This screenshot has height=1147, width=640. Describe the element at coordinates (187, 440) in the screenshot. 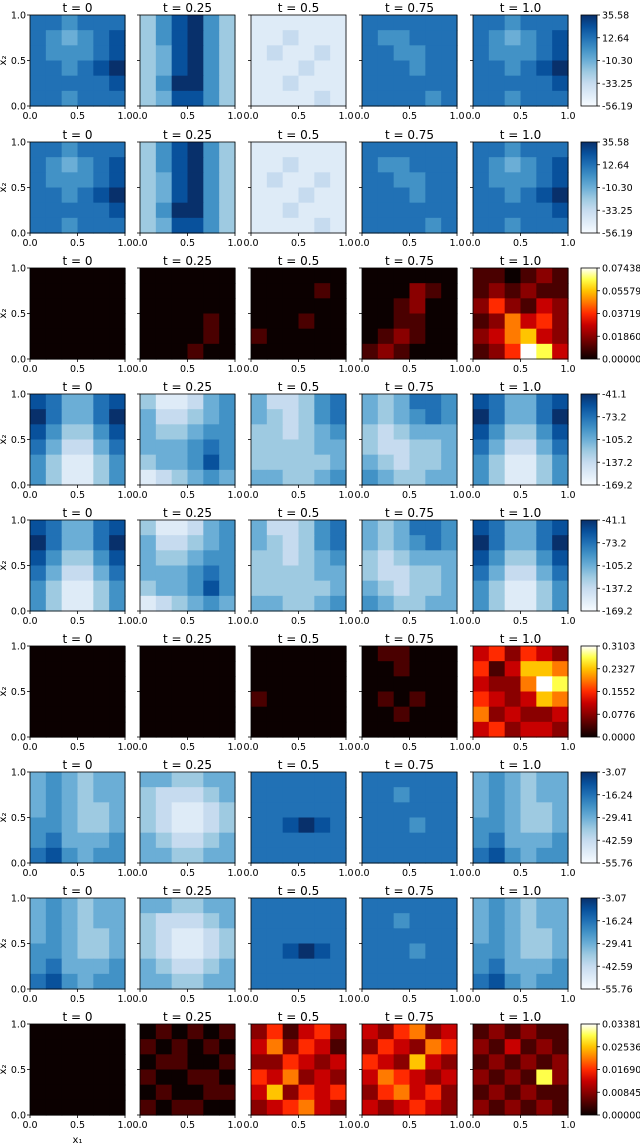

I see `heatmap-panel: t = 0.250.0 0.5 1.0` at that location.